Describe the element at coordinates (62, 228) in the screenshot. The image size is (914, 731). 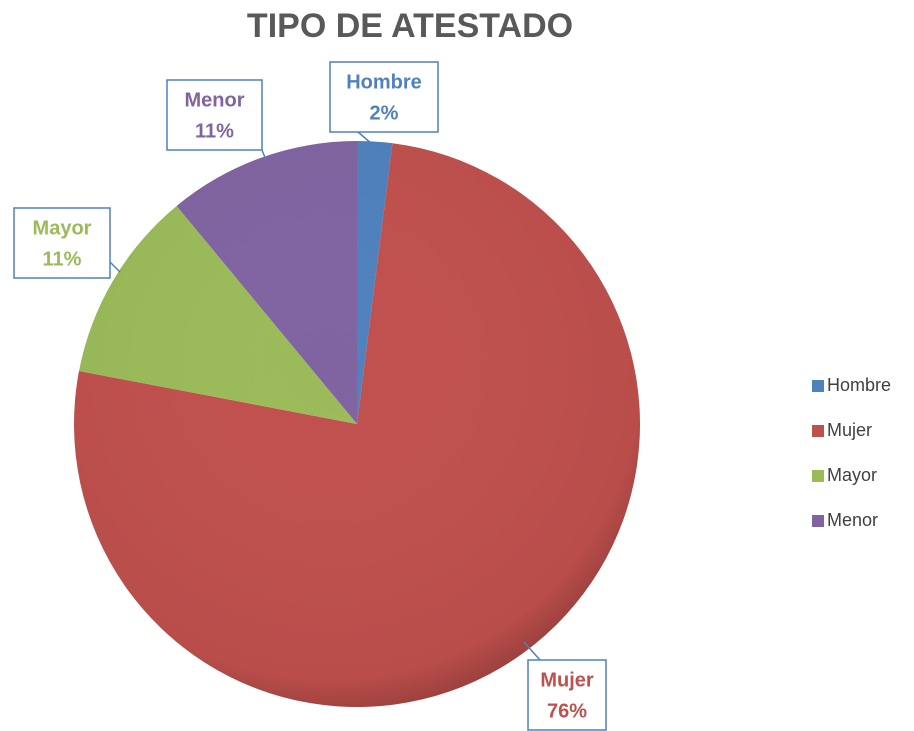
I see `data-label-name: Mayor` at that location.